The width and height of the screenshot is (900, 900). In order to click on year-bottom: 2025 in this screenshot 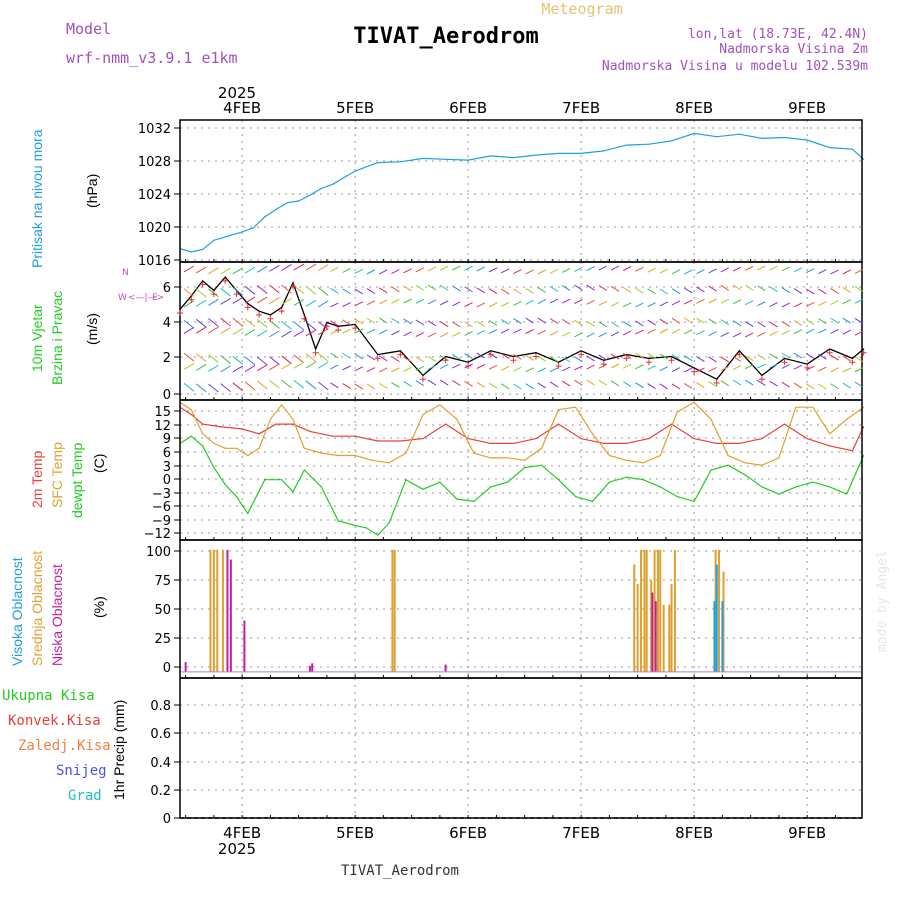, I will do `click(237, 849)`.